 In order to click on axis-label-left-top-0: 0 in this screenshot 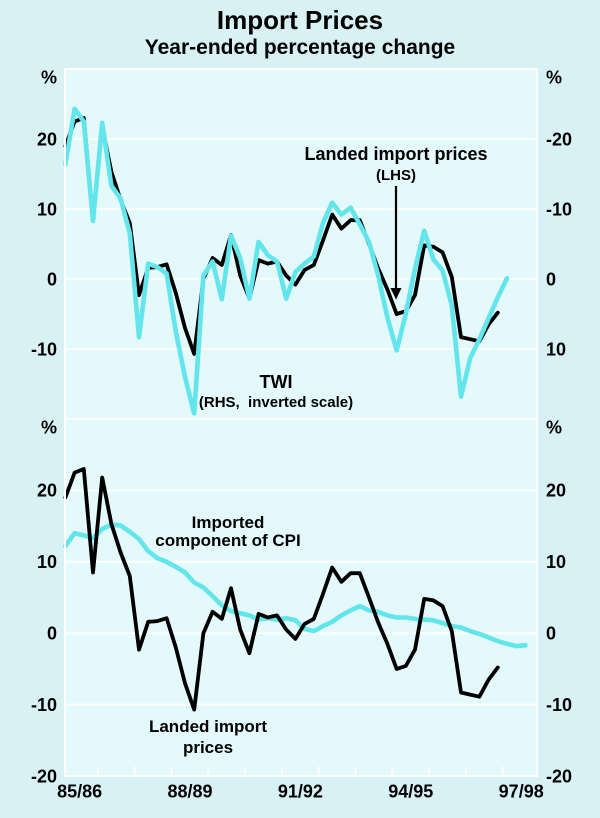, I will do `click(52, 279)`.